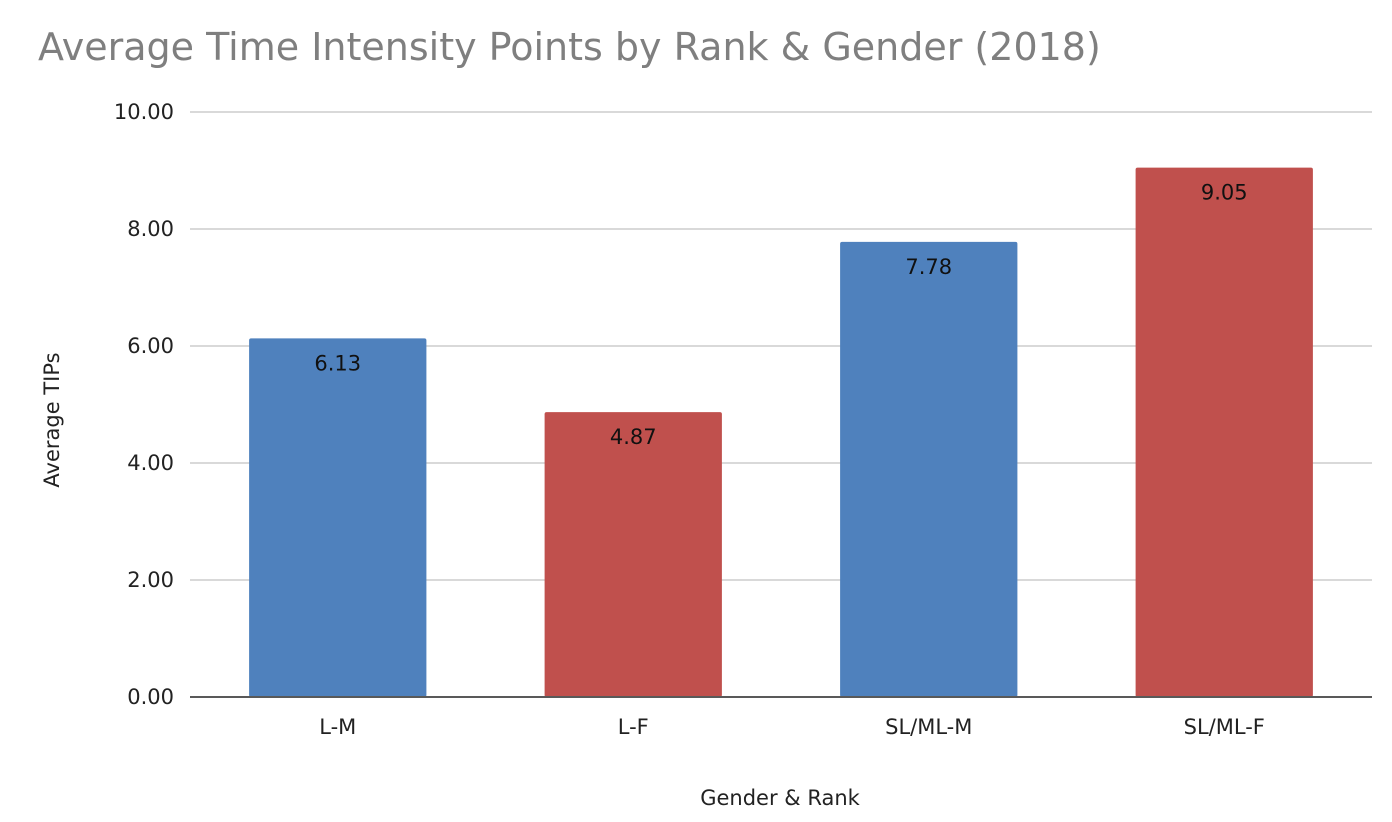 This screenshot has height=822, width=1392. Describe the element at coordinates (150, 463) in the screenshot. I see `y-tick-label: 4.00` at that location.